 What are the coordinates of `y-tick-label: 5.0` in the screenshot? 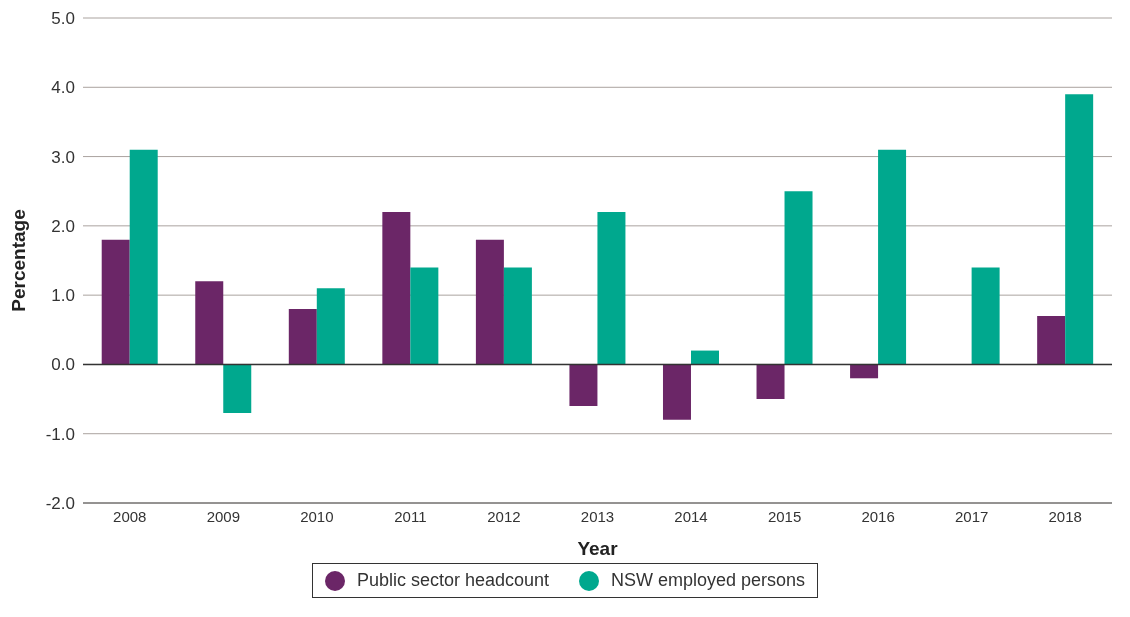 It's located at (63, 19).